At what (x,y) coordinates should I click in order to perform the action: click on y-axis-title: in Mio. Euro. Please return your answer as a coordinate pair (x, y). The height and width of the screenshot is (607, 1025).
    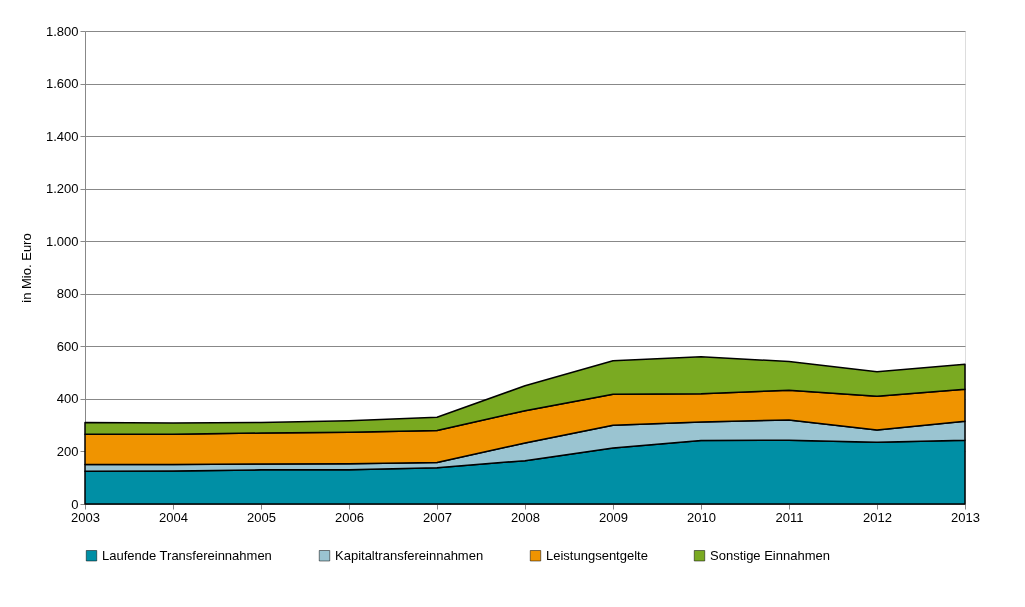
    Looking at the image, I should click on (26, 268).